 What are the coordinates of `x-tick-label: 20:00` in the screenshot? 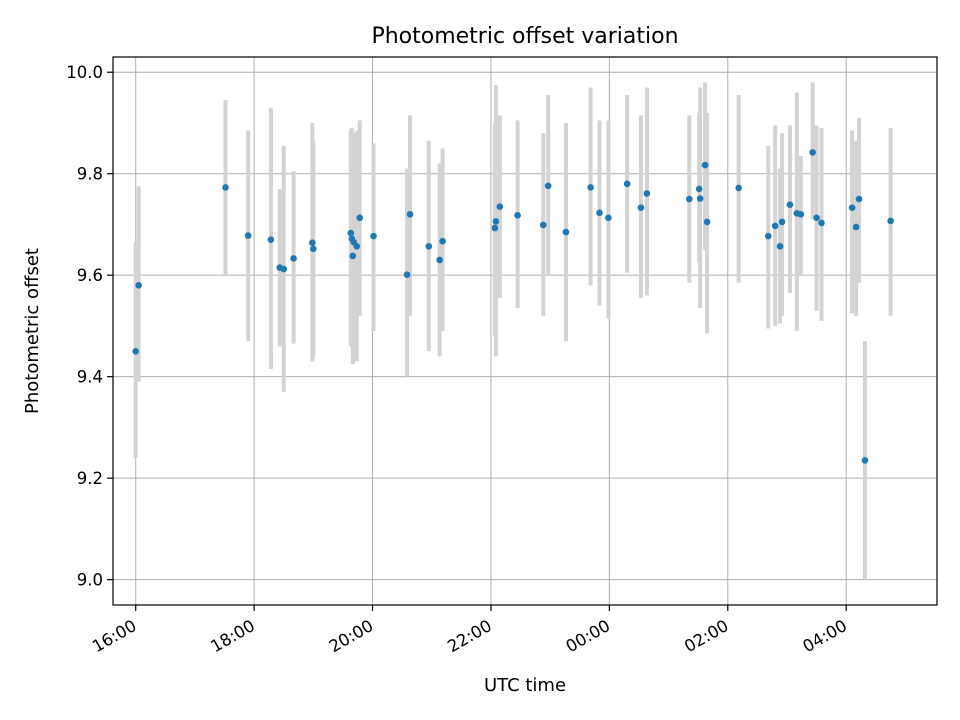 It's located at (351, 636).